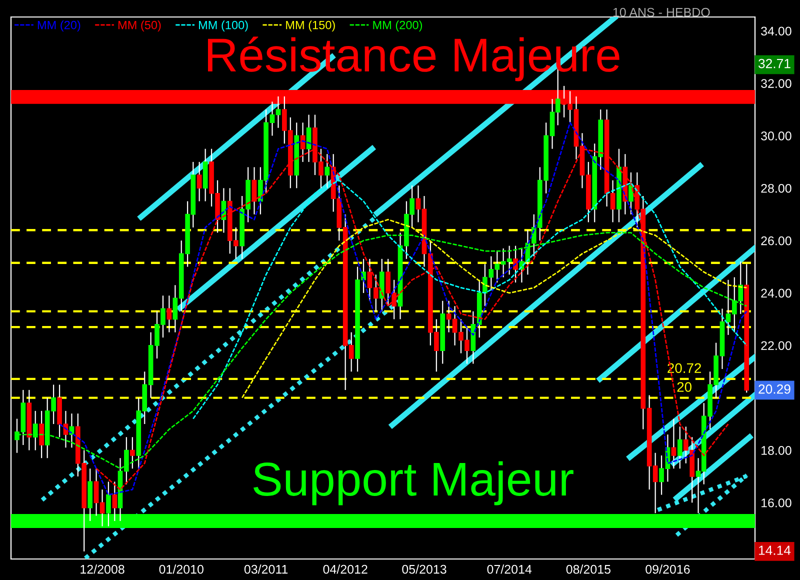 The width and height of the screenshot is (800, 580). I want to click on y-tick-label: 16.00, so click(777, 503).